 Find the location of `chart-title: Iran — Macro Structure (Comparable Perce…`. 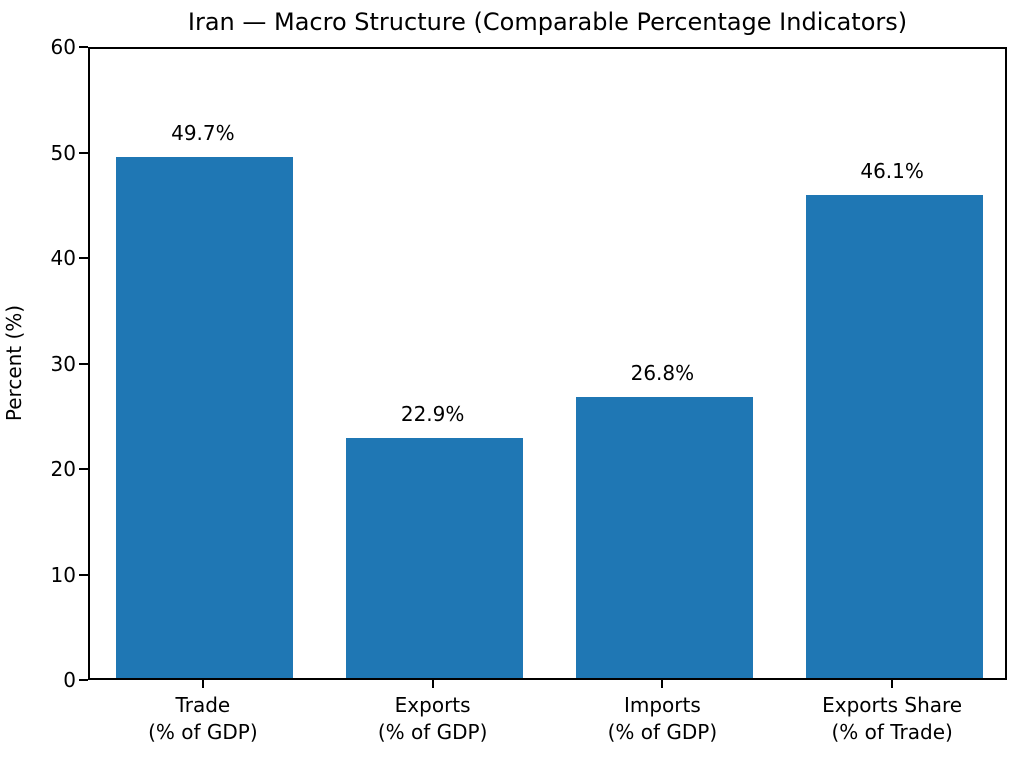

chart-title: Iran — Macro Structure (Comparable Perce… is located at coordinates (547, 22).